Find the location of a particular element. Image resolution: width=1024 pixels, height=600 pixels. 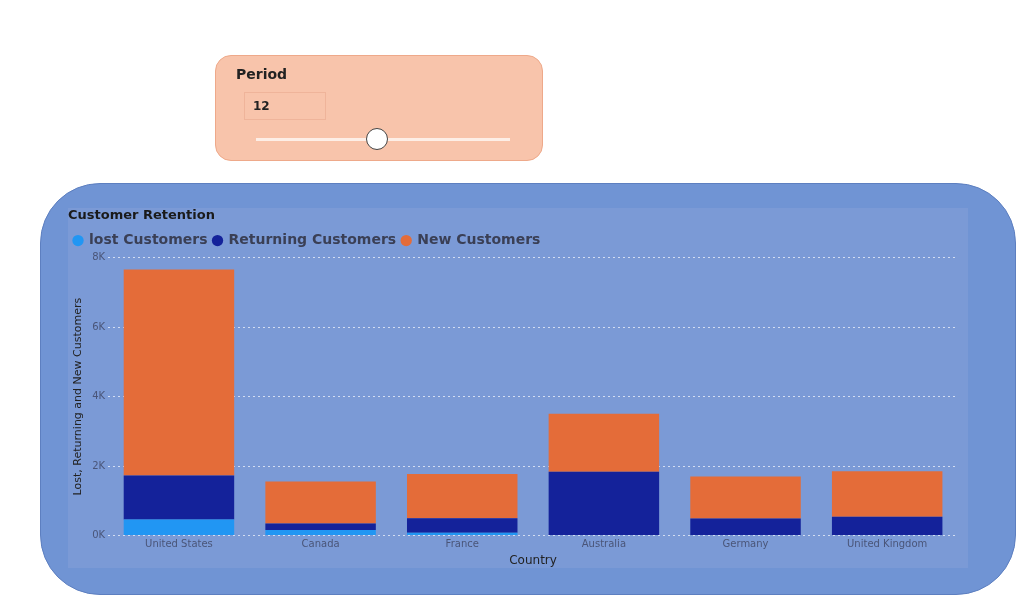

y-tick-label: 0K is located at coordinates (99, 535).